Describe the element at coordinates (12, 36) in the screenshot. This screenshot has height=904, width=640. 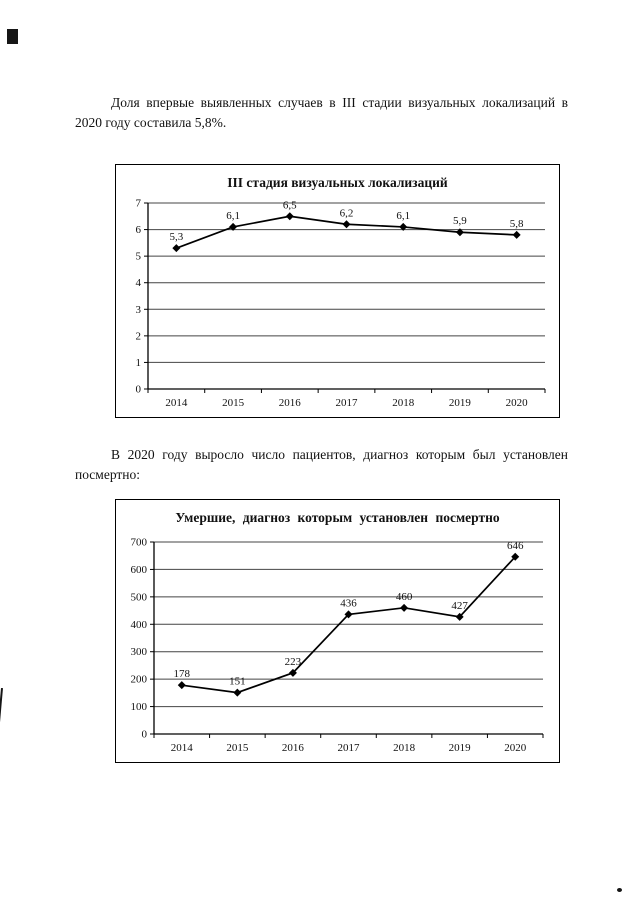
I see `scan-artifact-top-left` at that location.